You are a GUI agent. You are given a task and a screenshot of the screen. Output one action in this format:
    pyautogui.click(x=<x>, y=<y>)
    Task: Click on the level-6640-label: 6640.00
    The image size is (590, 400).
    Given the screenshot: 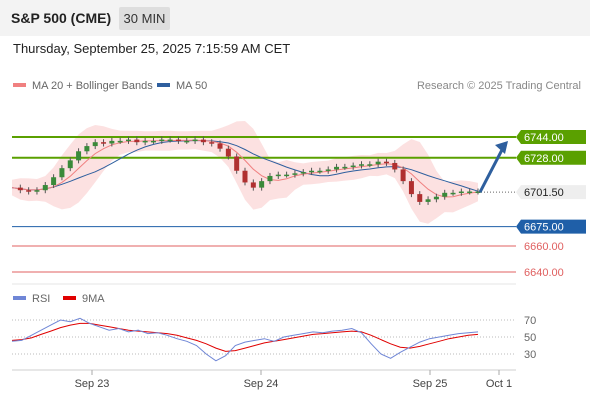 What is the action you would take?
    pyautogui.click(x=544, y=273)
    